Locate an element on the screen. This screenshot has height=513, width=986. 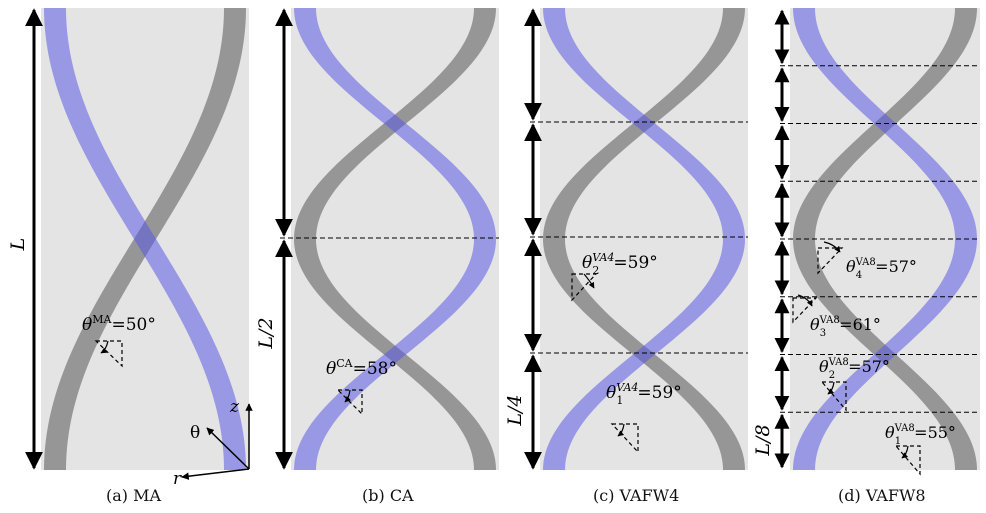
angle-label: θVA4 1 =59° is located at coordinates (644, 394).